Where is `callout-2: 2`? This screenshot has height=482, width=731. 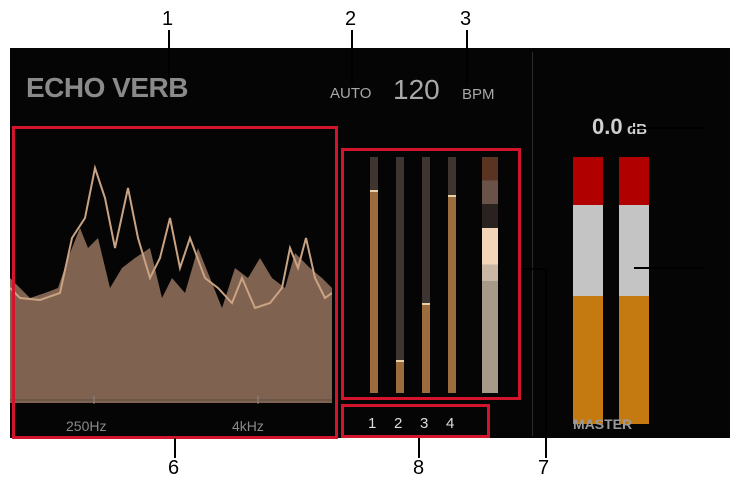
callout-2: 2 is located at coordinates (351, 19).